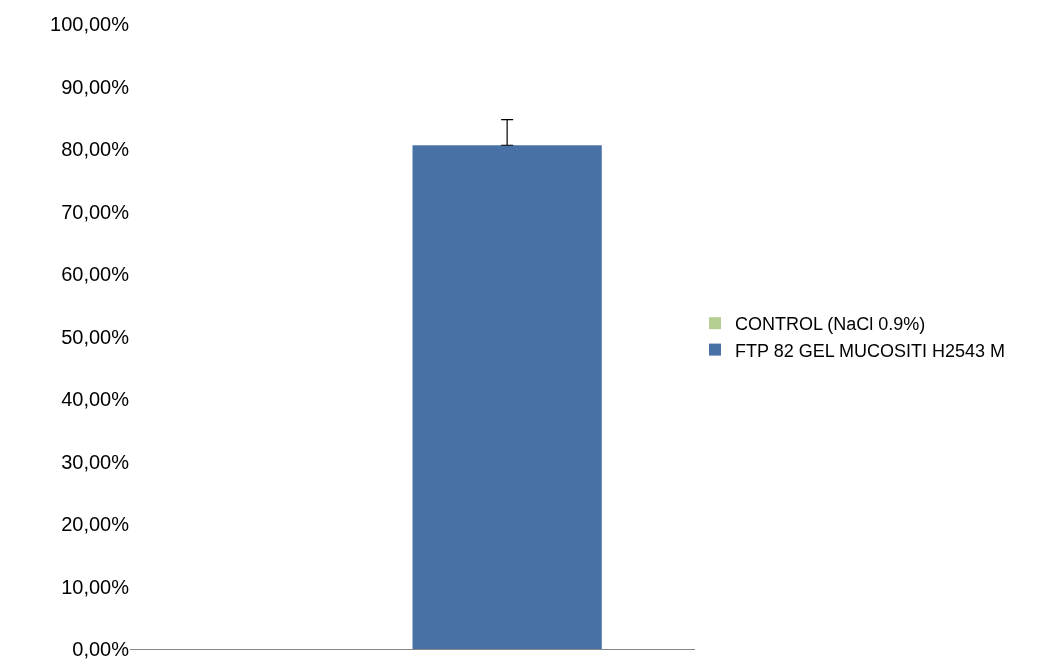 Image resolution: width=1061 pixels, height=672 pixels. I want to click on y-tick-label: 10,00%, so click(95, 586).